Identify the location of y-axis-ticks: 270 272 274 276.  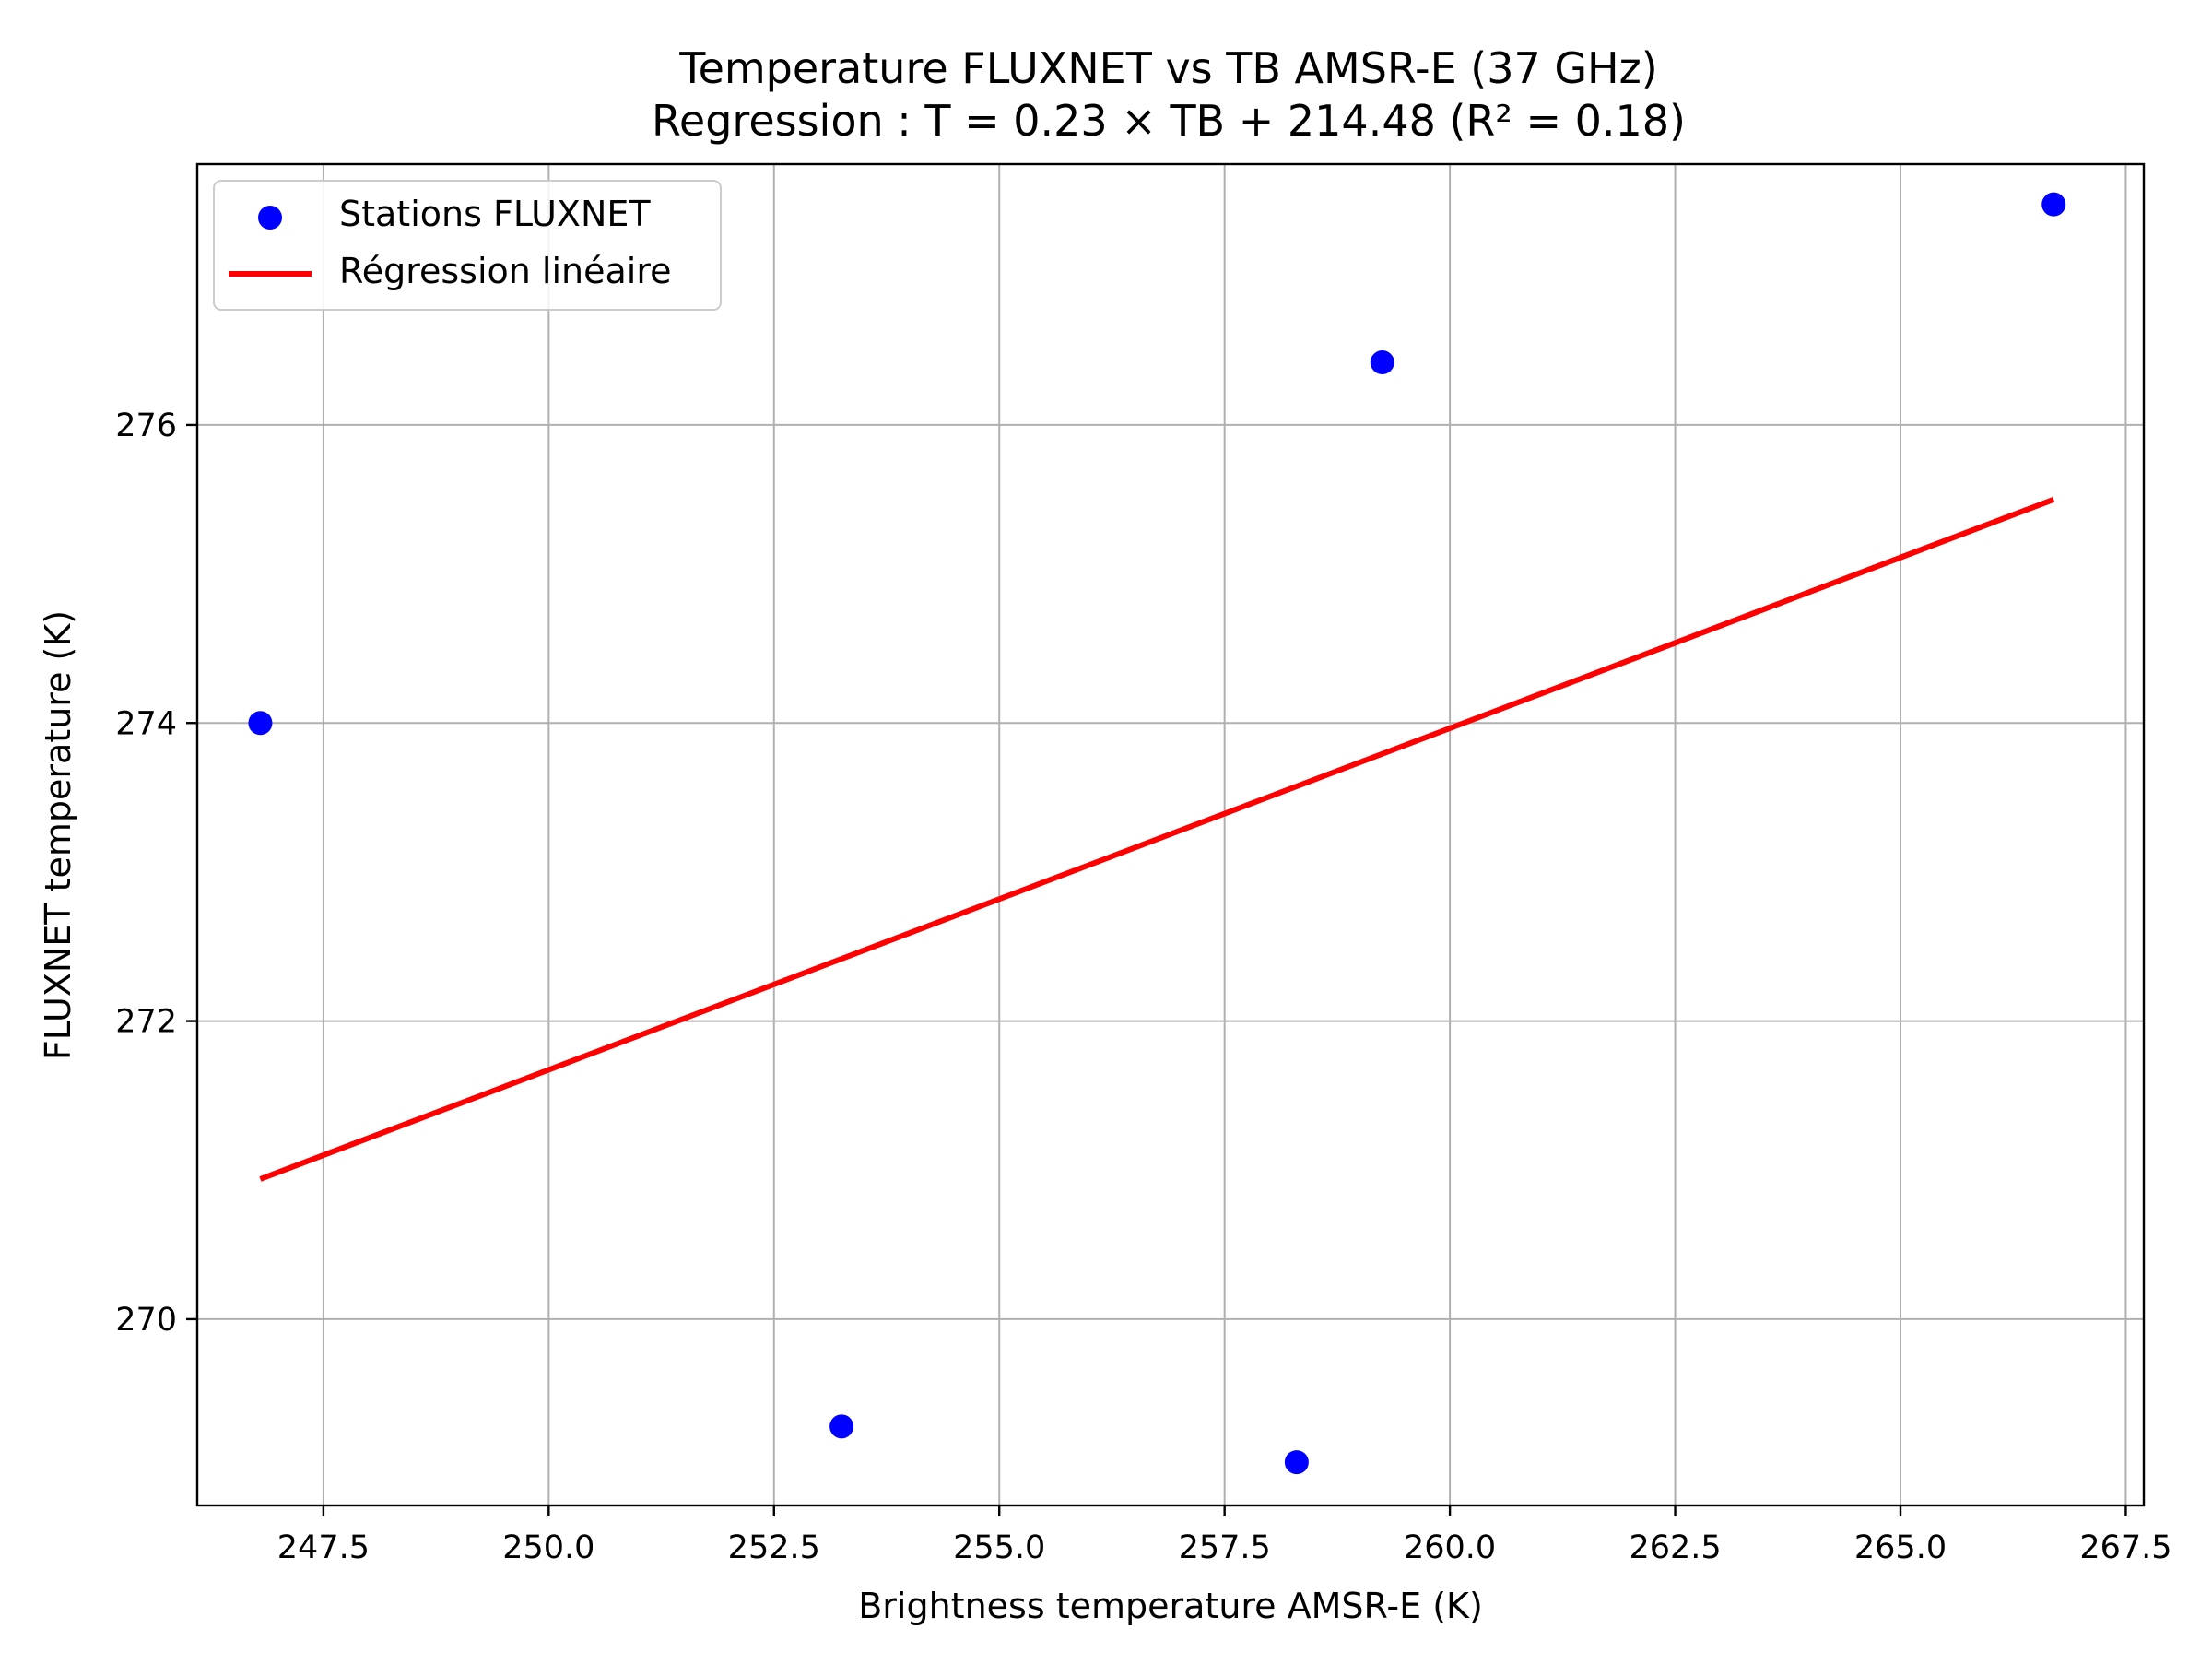
(156, 873).